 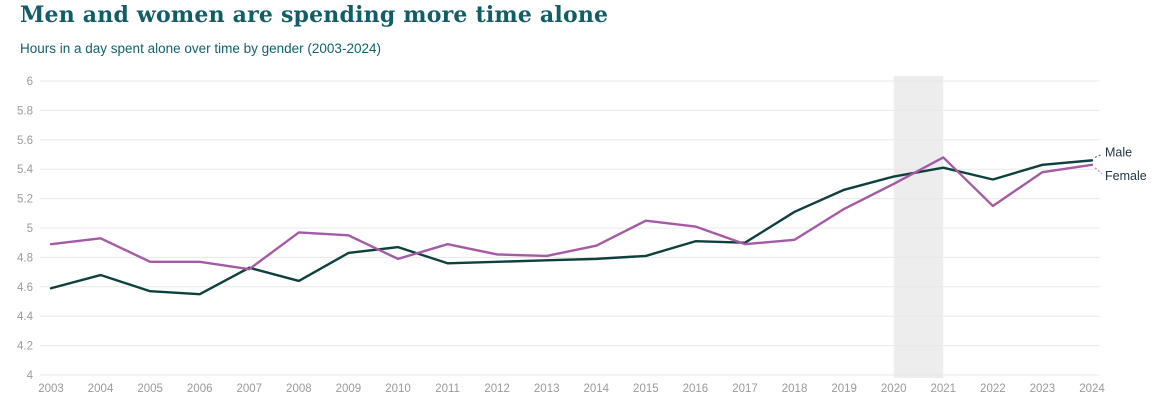 I want to click on x-tick-label: 2006, so click(x=200, y=389).